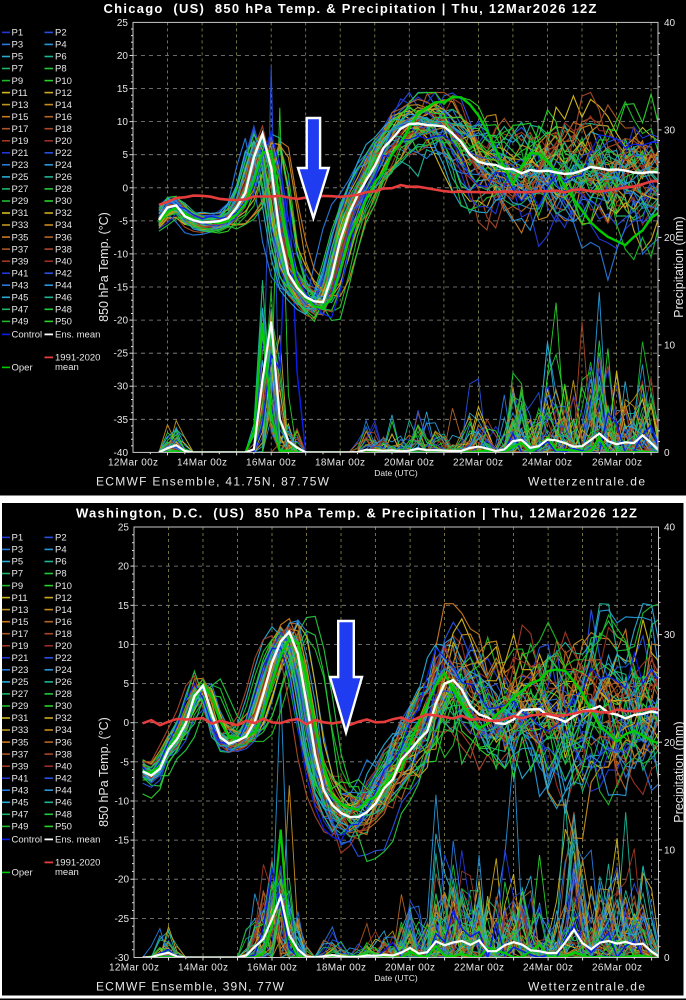 The height and width of the screenshot is (1000, 686). Describe the element at coordinates (20, 827) in the screenshot. I see `svg-text: P49` at that location.